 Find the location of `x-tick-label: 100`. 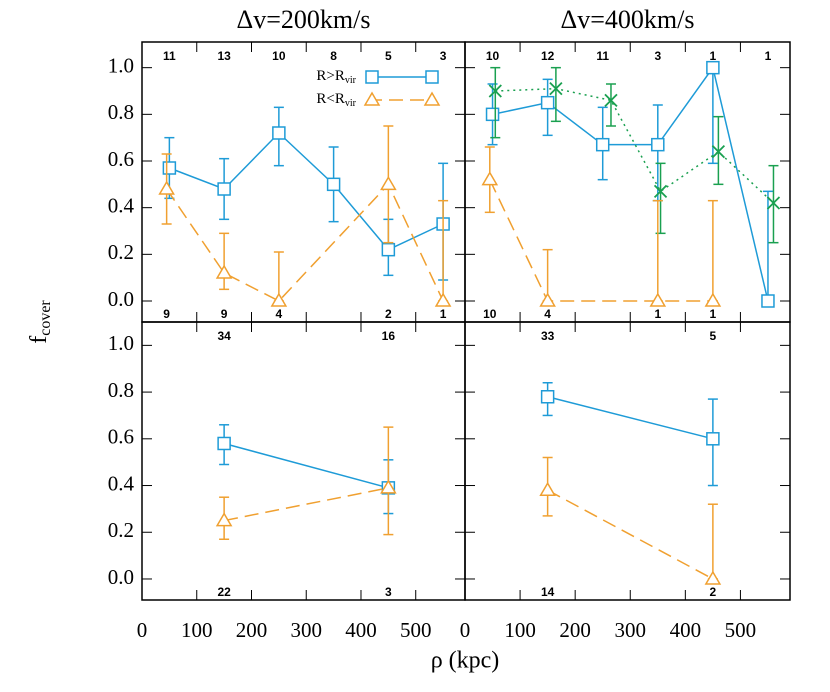

x-tick-label: 100 is located at coordinates (520, 630).